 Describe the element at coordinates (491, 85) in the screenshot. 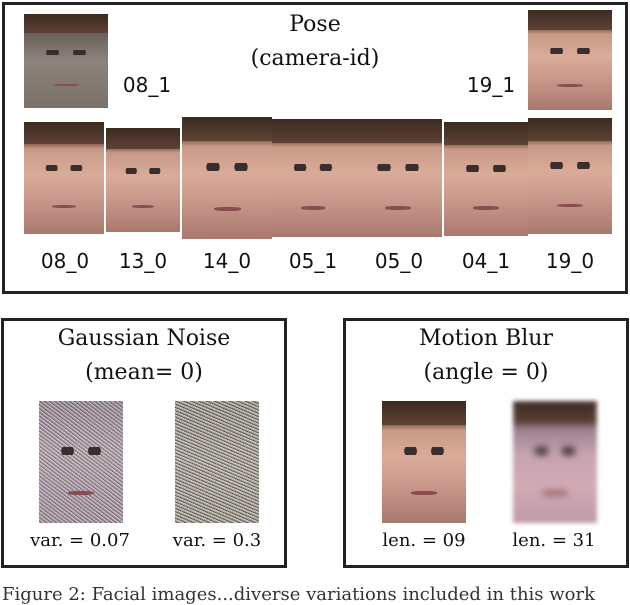

I see `label-19-1: 19_1` at that location.